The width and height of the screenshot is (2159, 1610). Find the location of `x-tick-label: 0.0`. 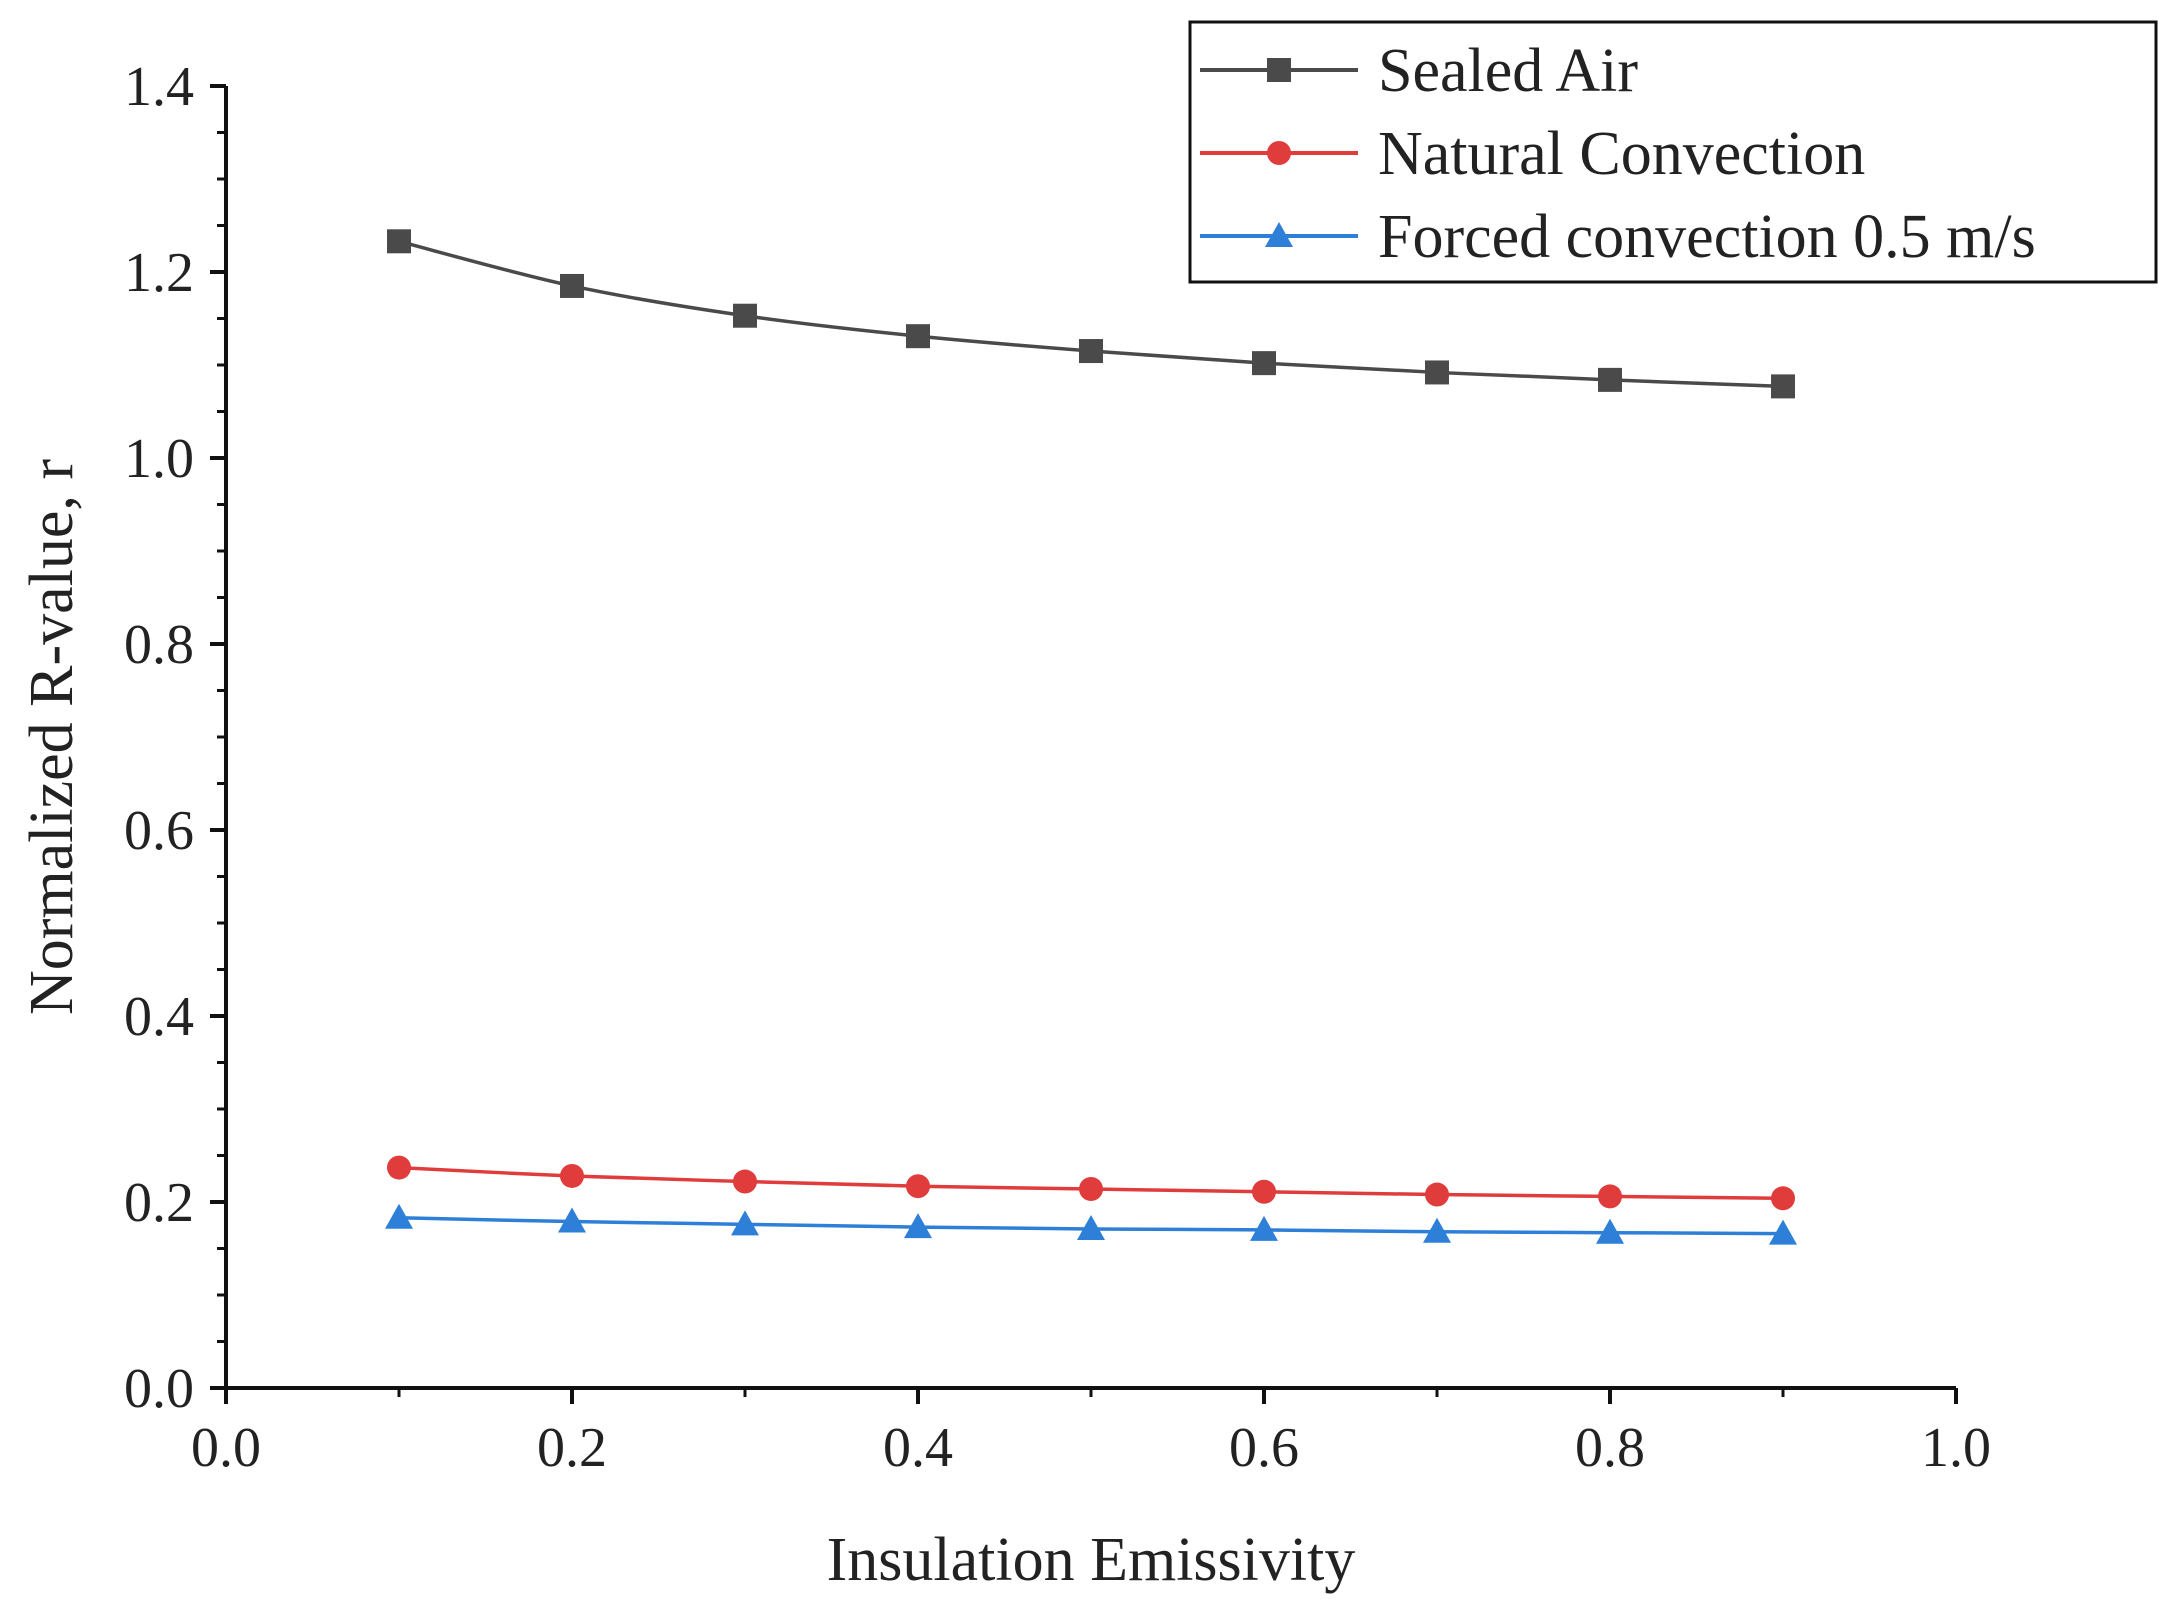

x-tick-label: 0.0 is located at coordinates (226, 1448).